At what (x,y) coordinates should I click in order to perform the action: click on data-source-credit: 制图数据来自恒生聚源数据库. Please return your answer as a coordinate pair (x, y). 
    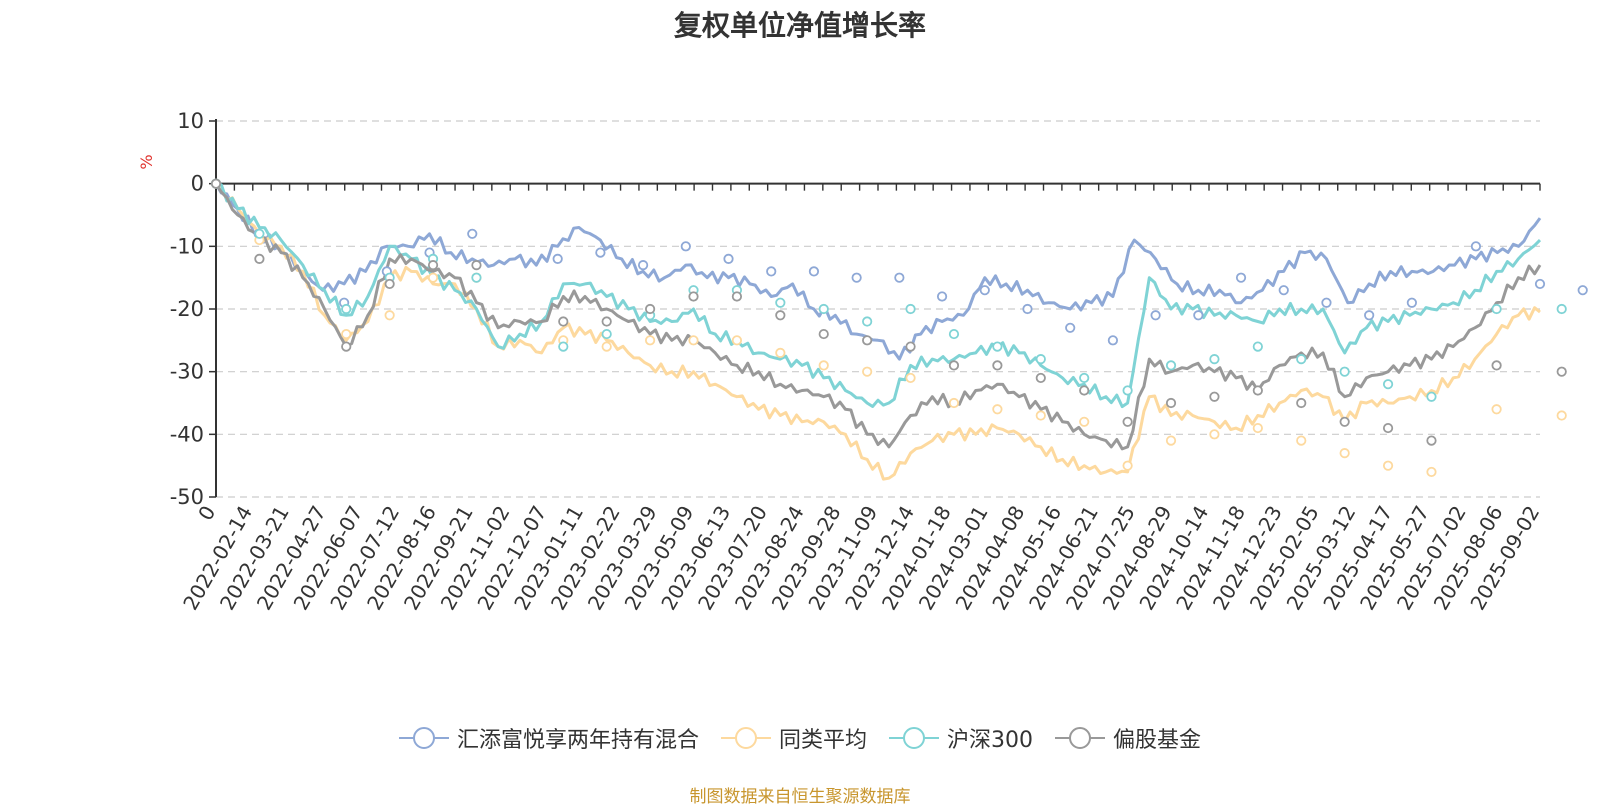
    Looking at the image, I should click on (800, 797).